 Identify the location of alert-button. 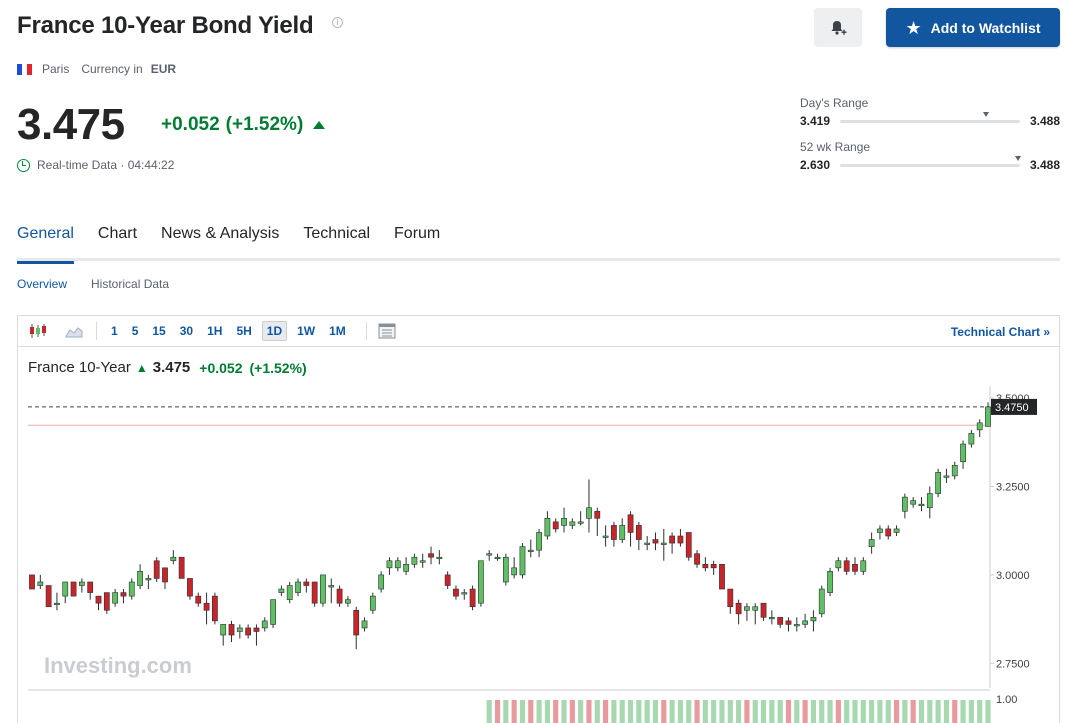
(838, 27).